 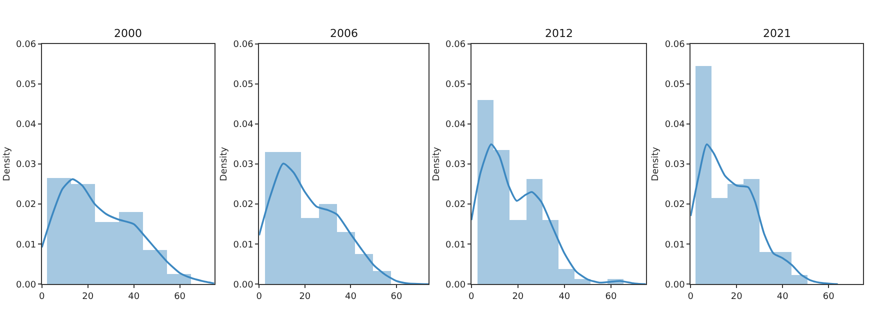 I want to click on chart-title: 2006, so click(x=344, y=33).